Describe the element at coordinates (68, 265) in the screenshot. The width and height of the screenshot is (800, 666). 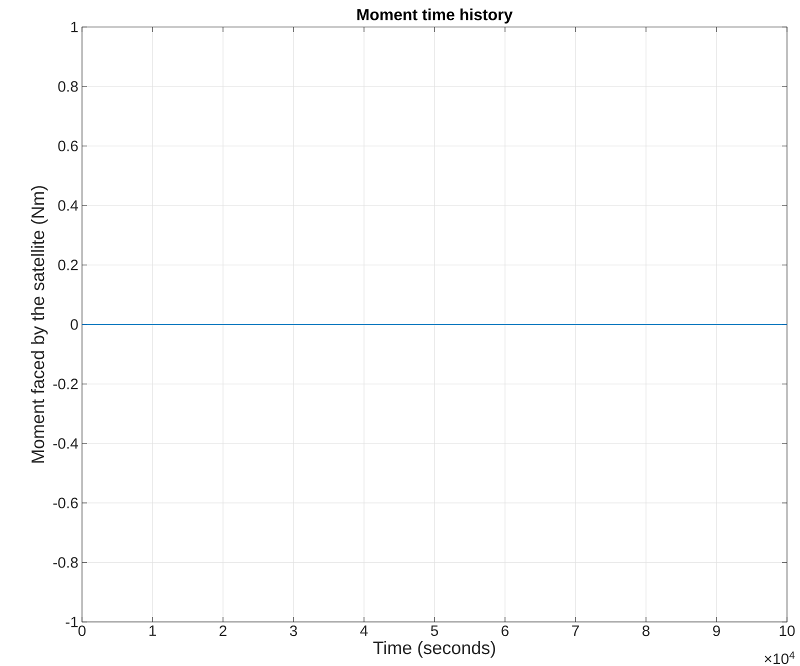
I see `y-tick-label: 0.2` at that location.